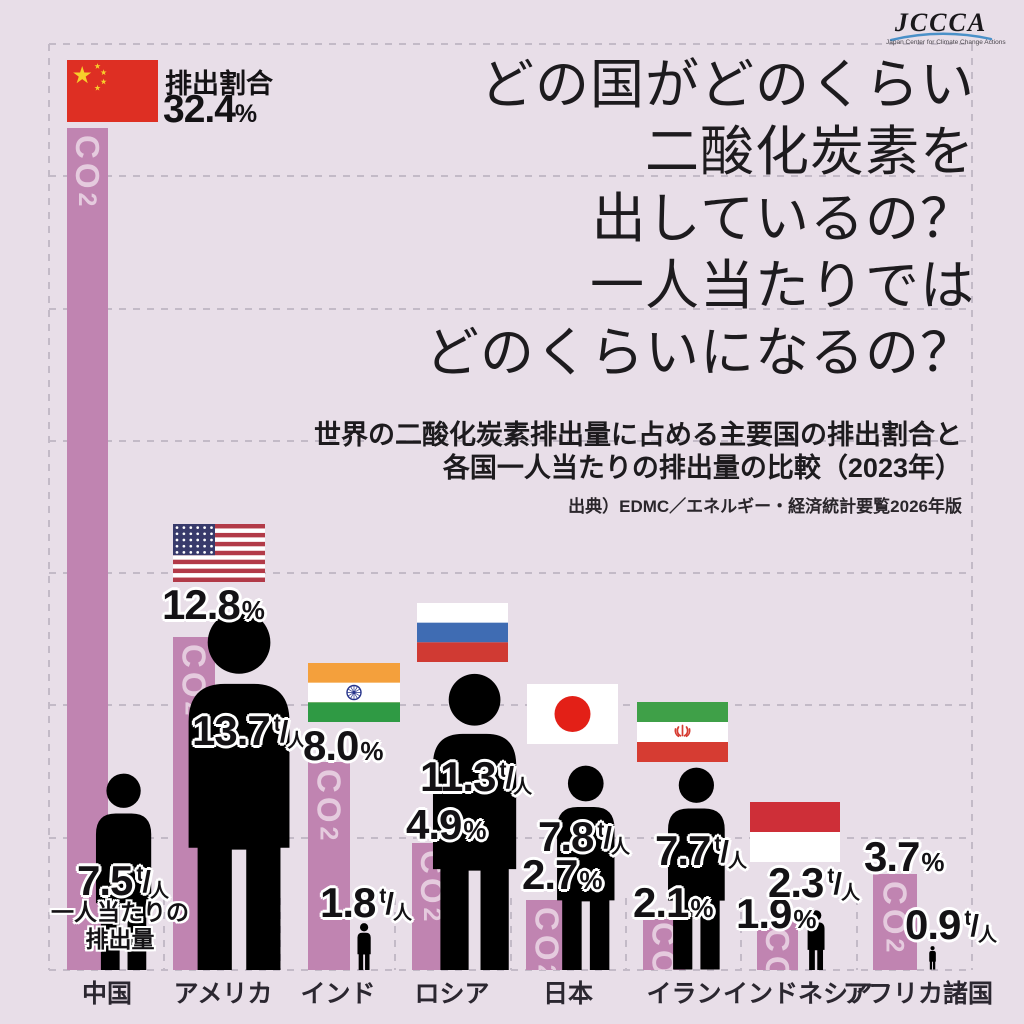 This screenshot has width=1024, height=1024. What do you see at coordinates (941, 22) in the screenshot?
I see `jccca-logo-text: JCCCA` at bounding box center [941, 22].